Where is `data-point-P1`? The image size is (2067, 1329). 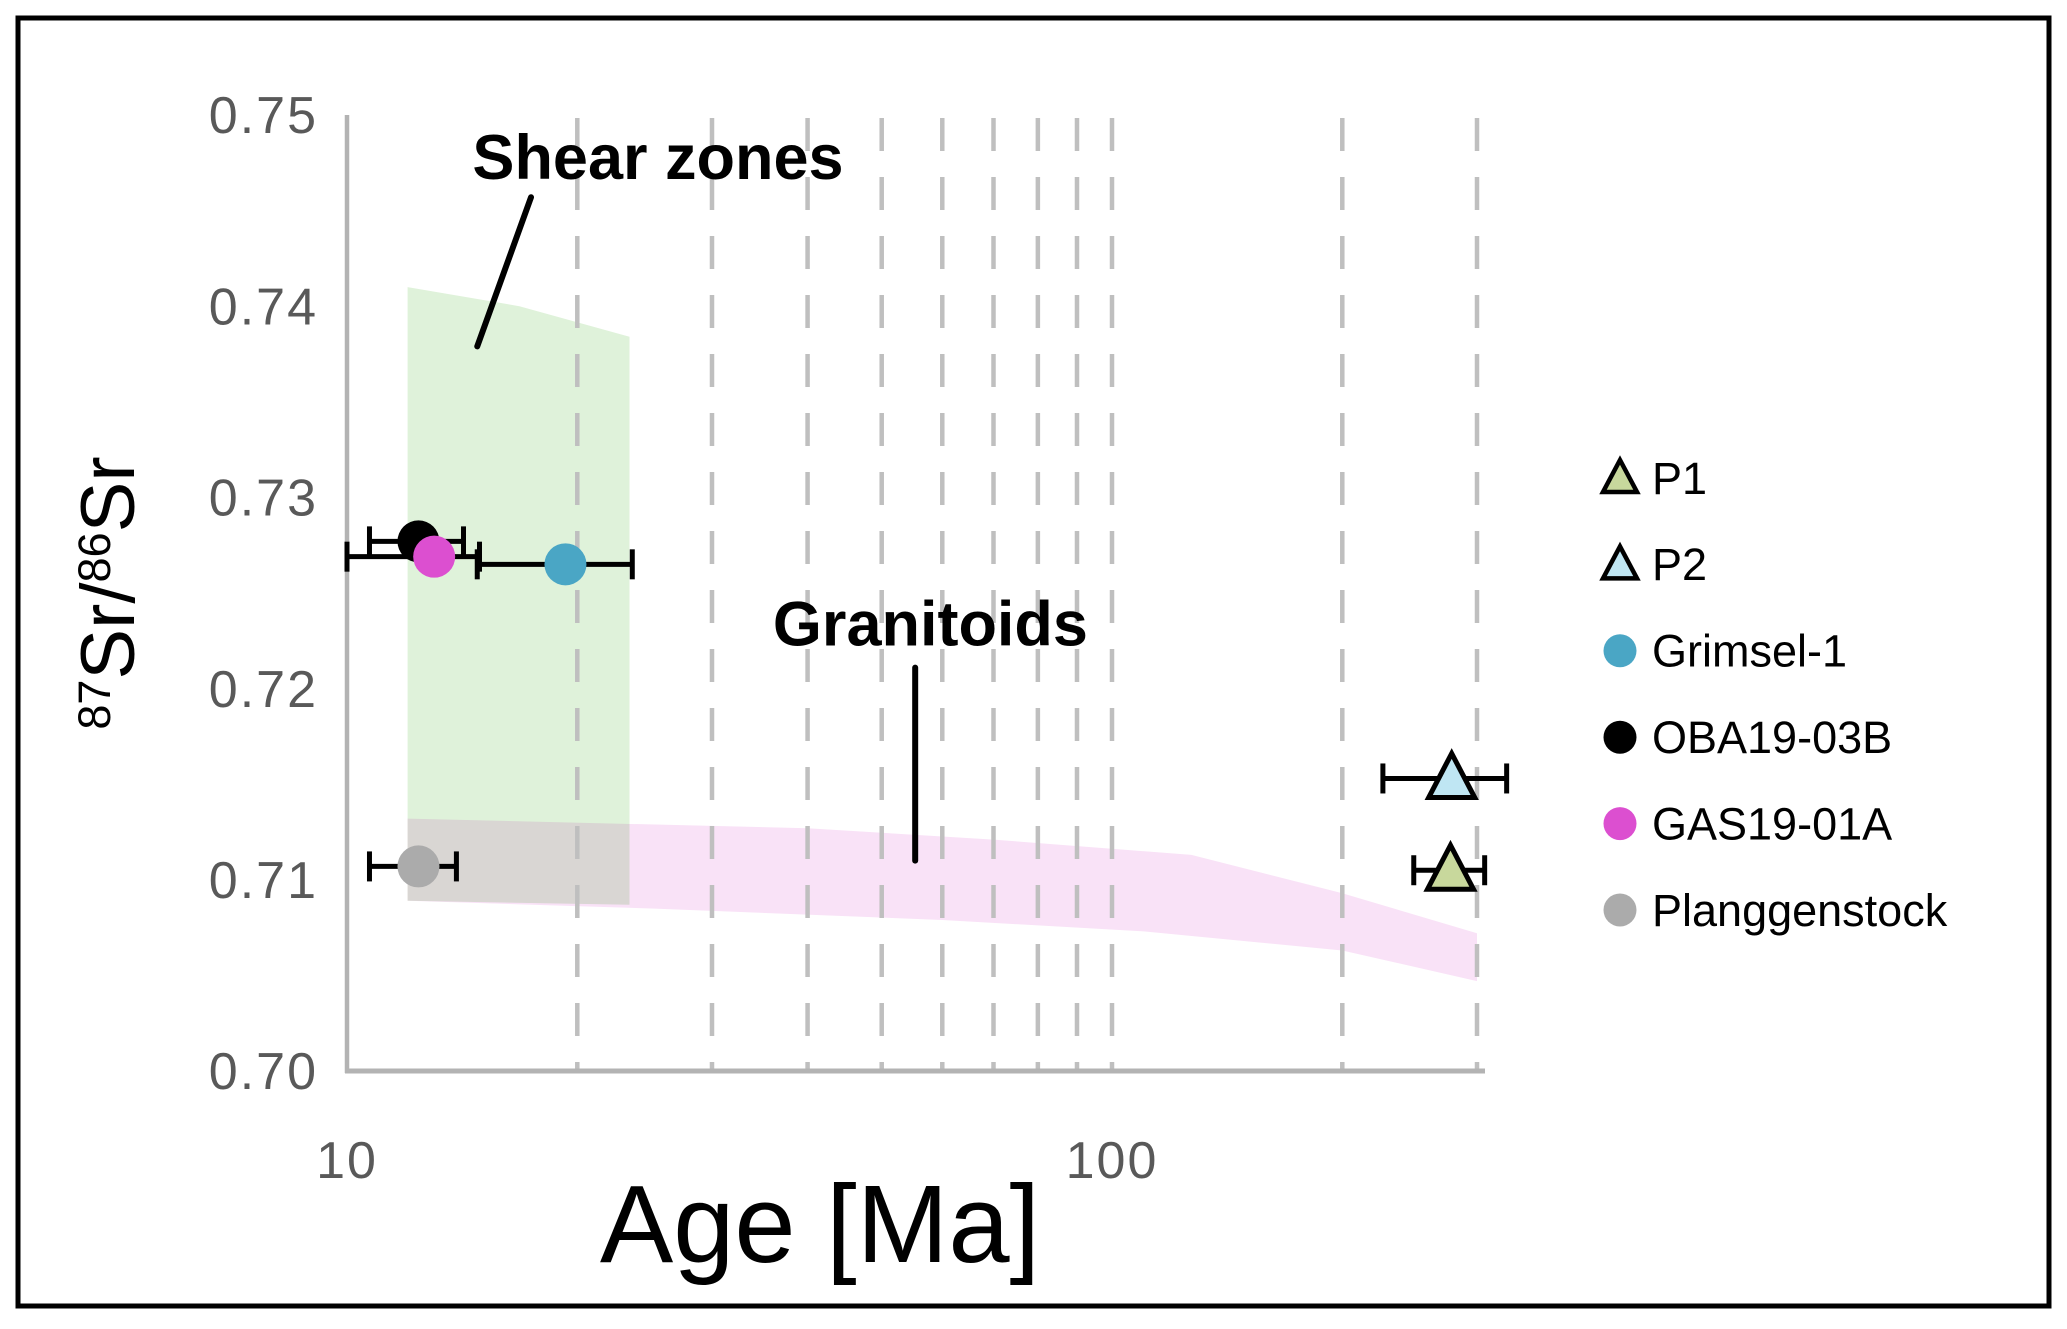
data-point-P1 is located at coordinates (1450, 865).